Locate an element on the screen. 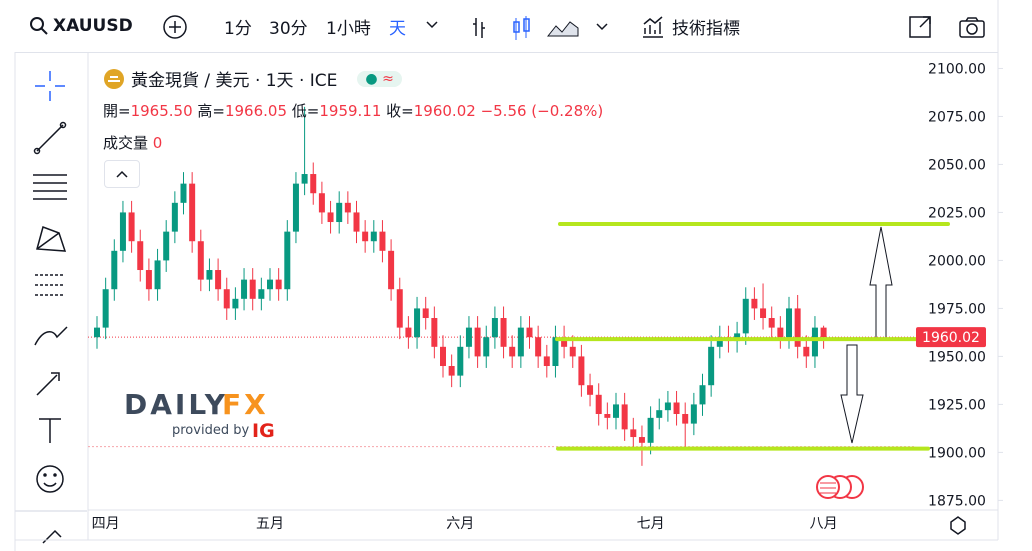 This screenshot has width=1032, height=551. indicators: 技術指標 is located at coordinates (706, 28).